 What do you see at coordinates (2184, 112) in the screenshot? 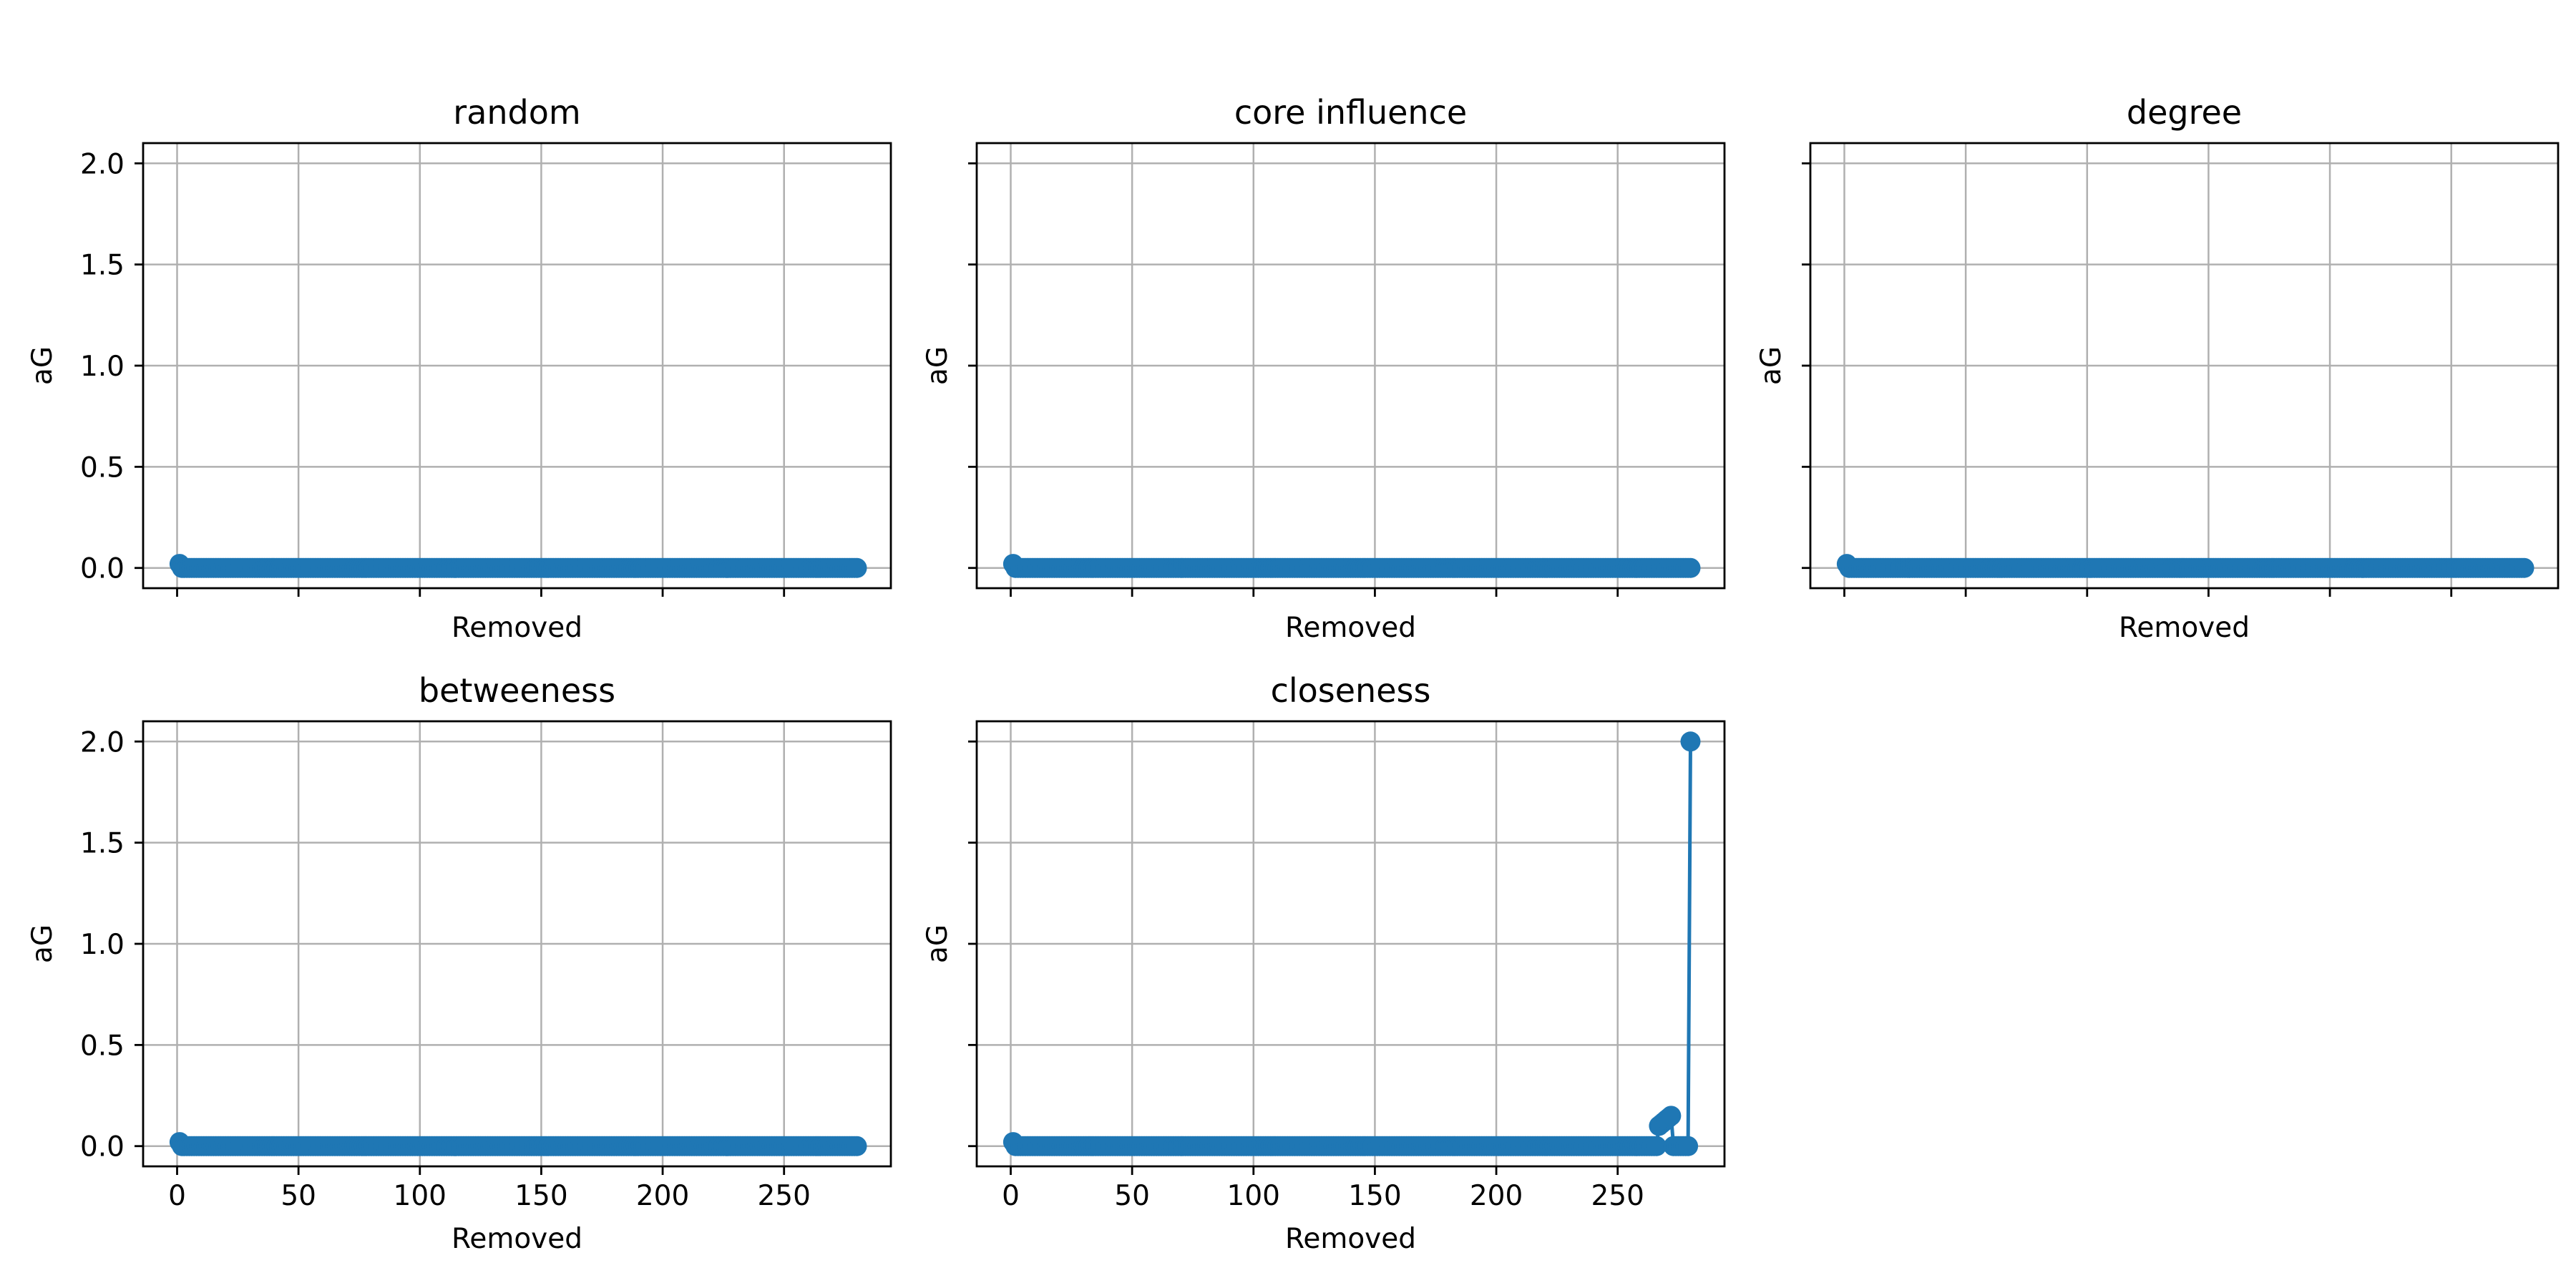
I see `subplot-title: degree` at bounding box center [2184, 112].